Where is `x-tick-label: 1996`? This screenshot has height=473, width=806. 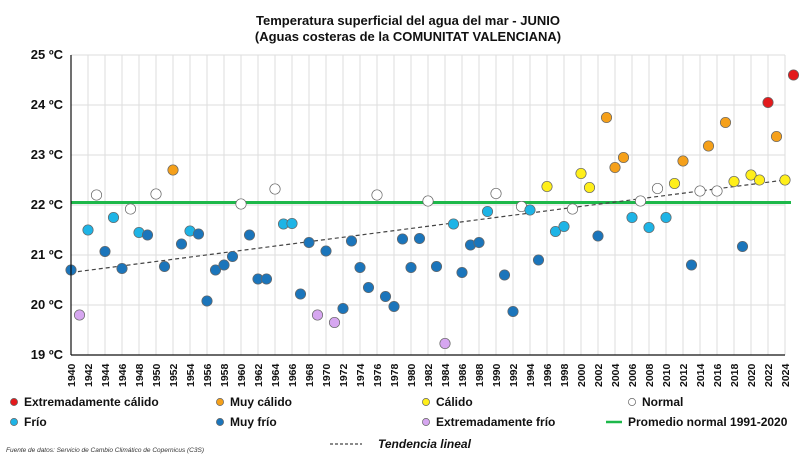
x-tick-label: 1996 is located at coordinates (548, 375).